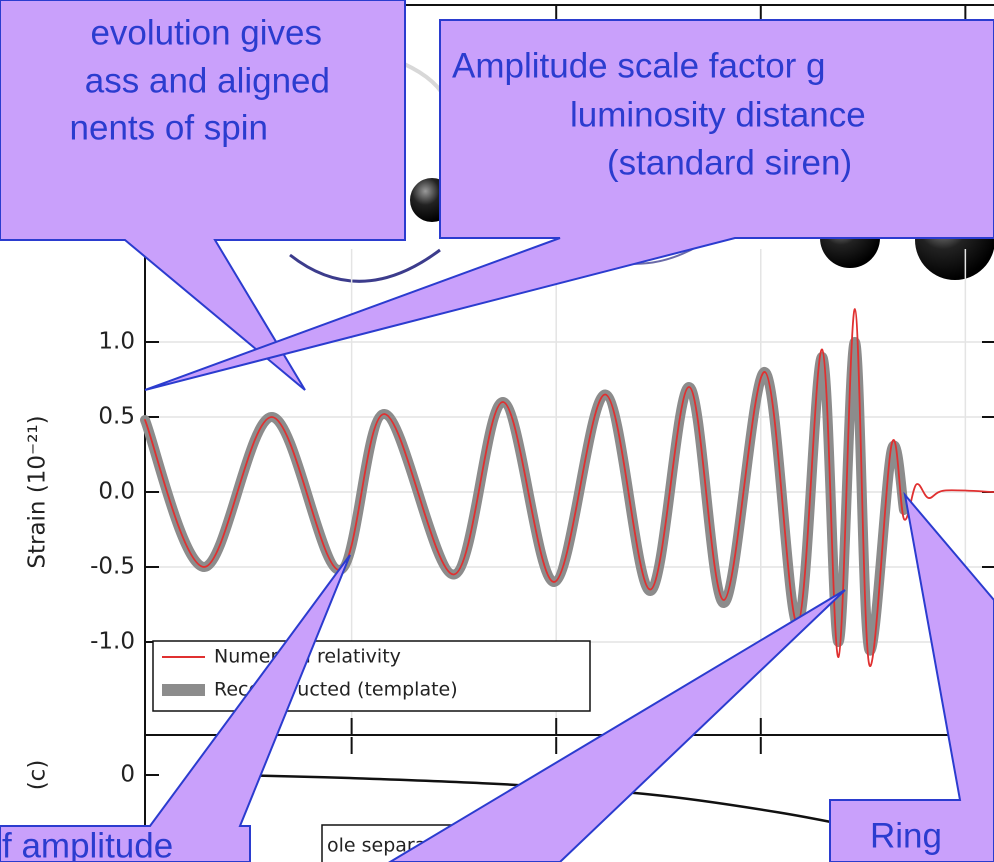 This screenshot has width=994, height=862. Describe the element at coordinates (87, 844) in the screenshot. I see `callout-text: f amplitude` at that location.